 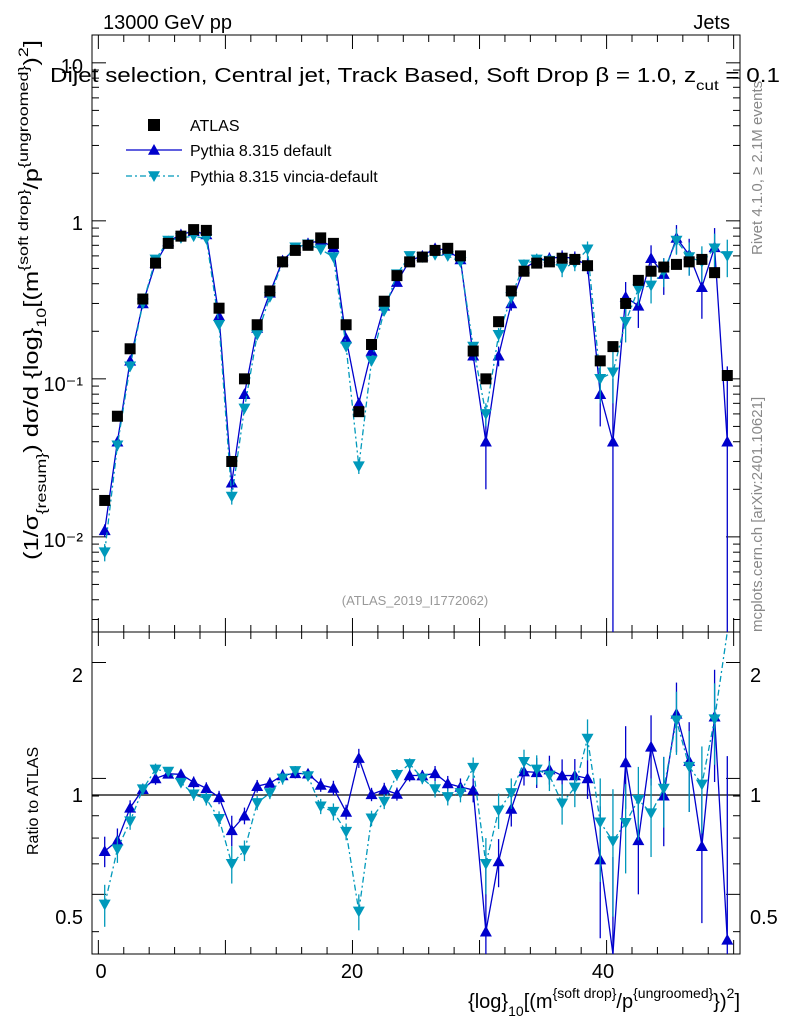 What do you see at coordinates (757, 168) in the screenshot?
I see `rivet-version-label: Rivet 4.1.0, ≥ 2.1M events` at bounding box center [757, 168].